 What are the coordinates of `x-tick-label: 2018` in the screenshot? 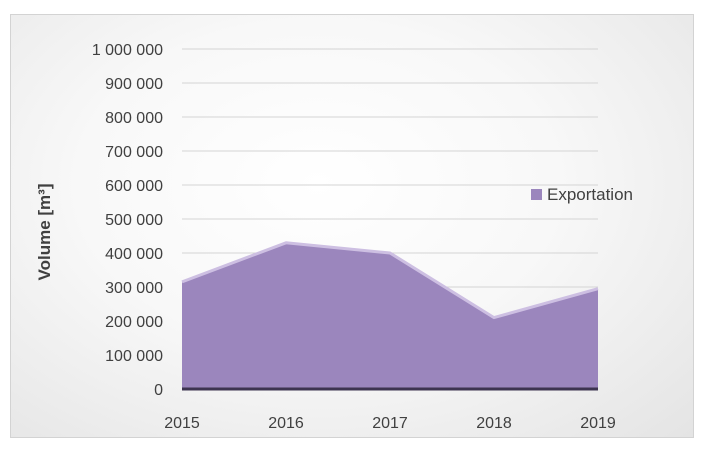 It's located at (494, 423).